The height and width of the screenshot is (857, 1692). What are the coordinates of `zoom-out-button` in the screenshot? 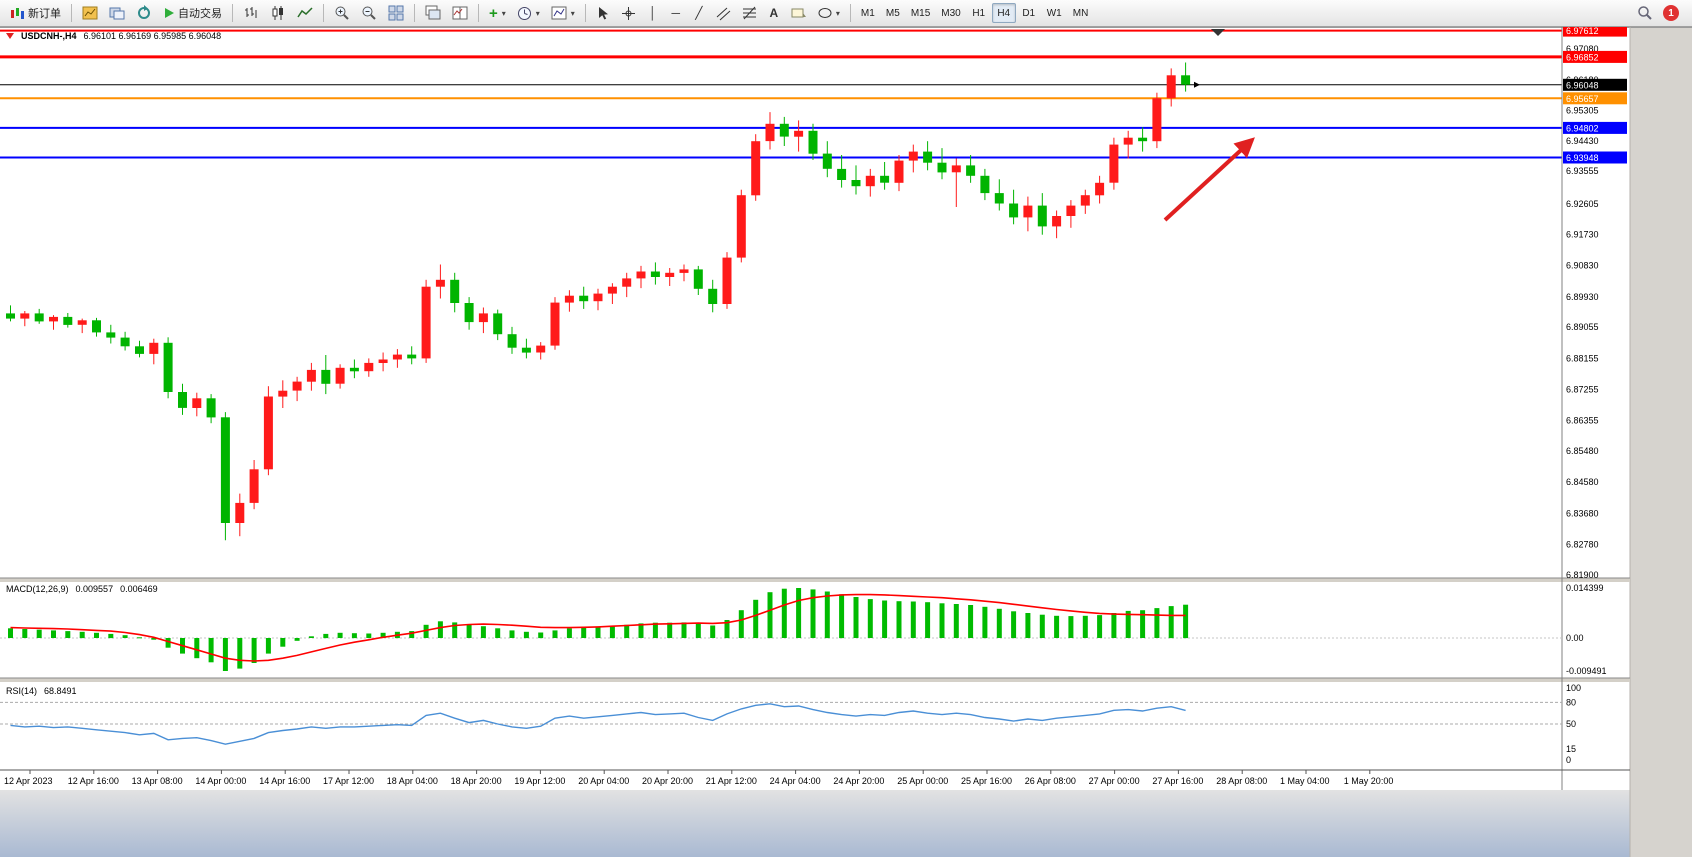 It's located at (369, 13).